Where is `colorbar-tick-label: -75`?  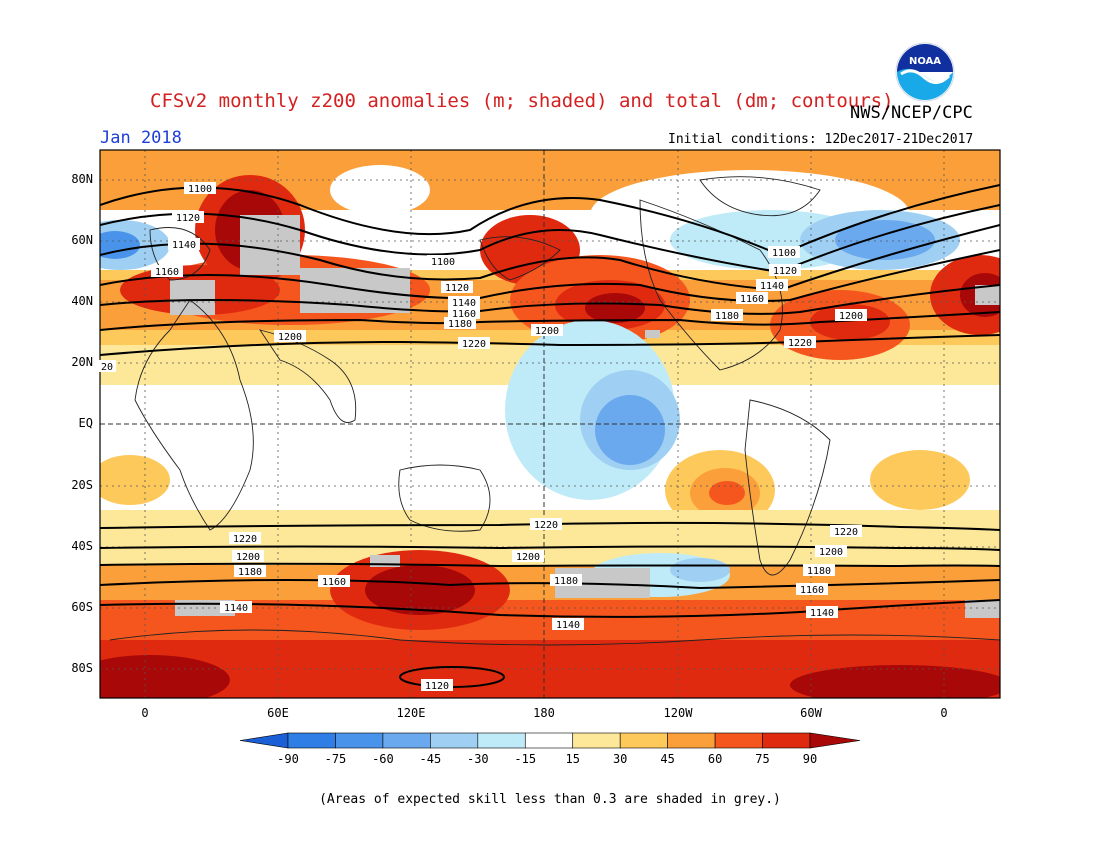
colorbar-tick-label: -75 is located at coordinates (335, 759).